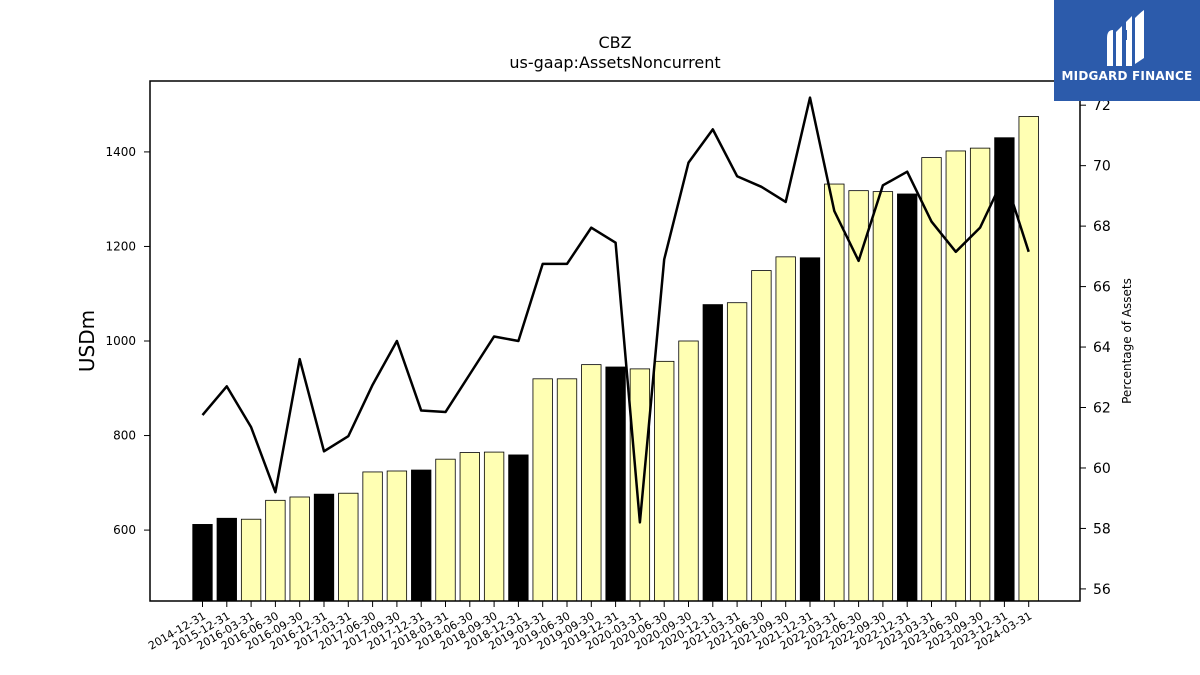 The height and width of the screenshot is (675, 1200). I want to click on y2-tick-label-66: 66, so click(1102, 288).